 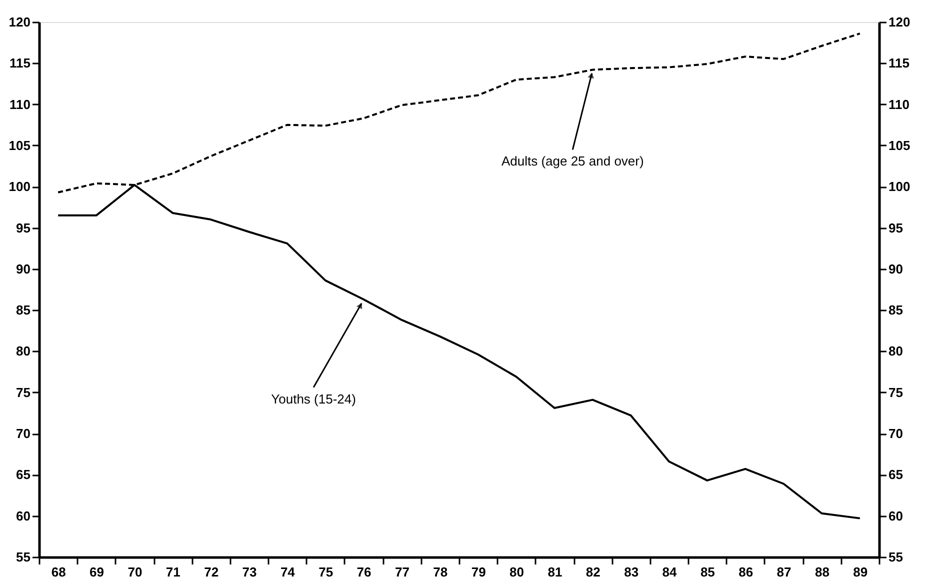 What do you see at coordinates (707, 572) in the screenshot?
I see `x-tick-label: 85` at bounding box center [707, 572].